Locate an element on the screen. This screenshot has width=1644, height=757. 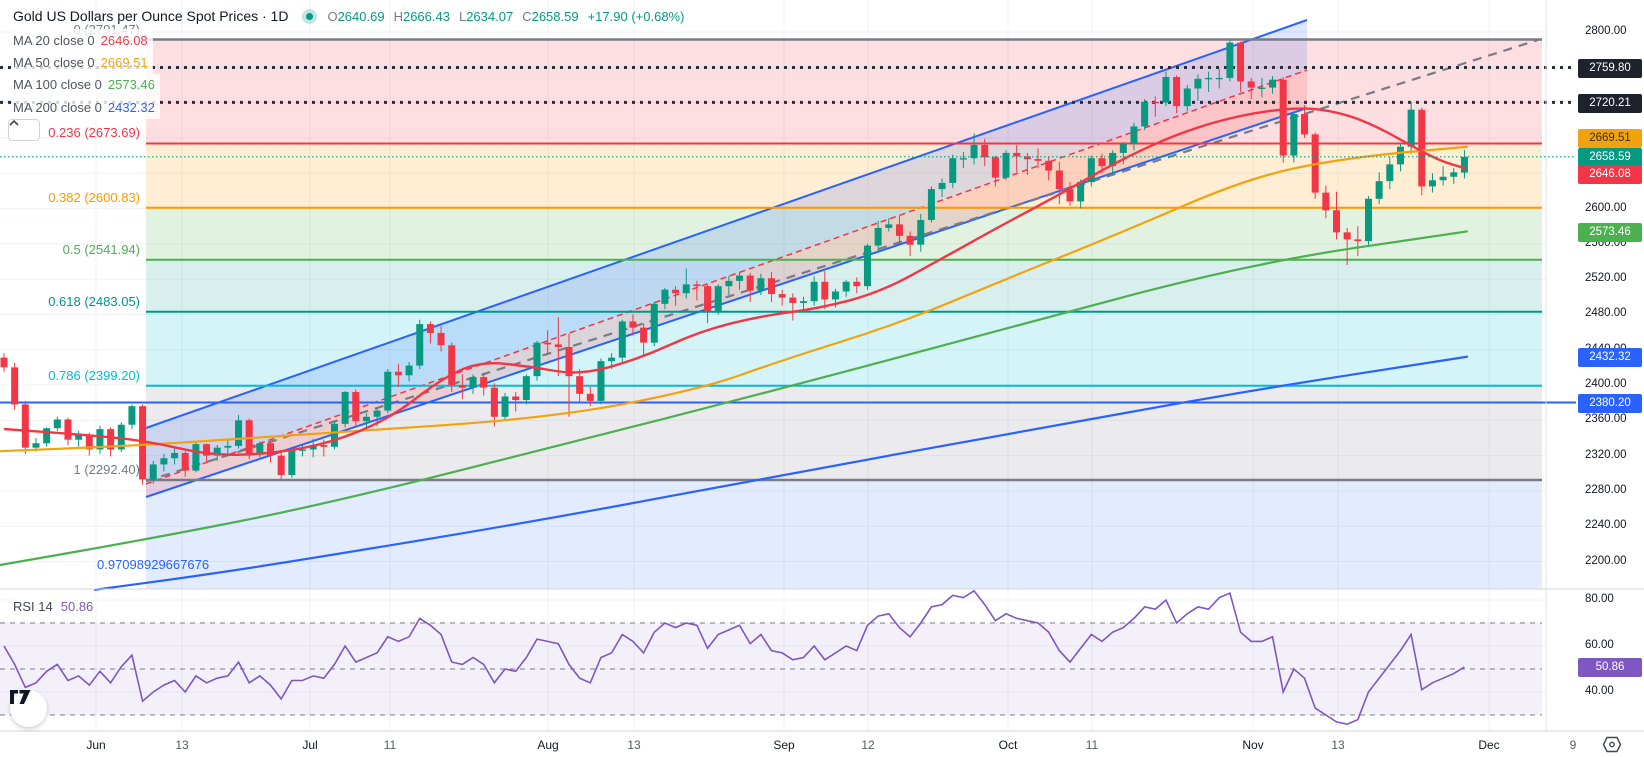
chevron-up-icon is located at coordinates (14, 123).